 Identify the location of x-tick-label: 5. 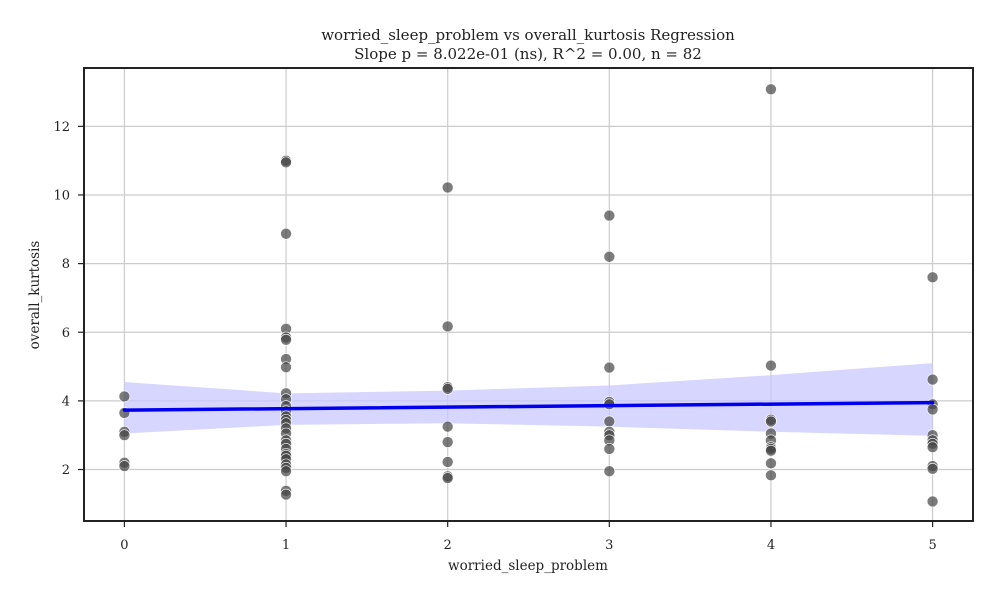
(932, 545).